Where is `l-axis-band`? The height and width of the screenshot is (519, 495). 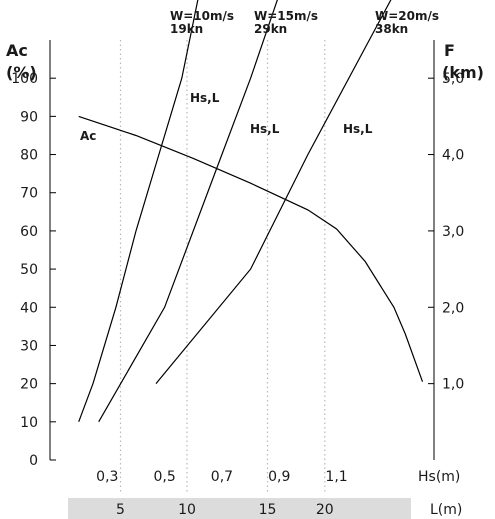
l-axis-band is located at coordinates (239, 508).